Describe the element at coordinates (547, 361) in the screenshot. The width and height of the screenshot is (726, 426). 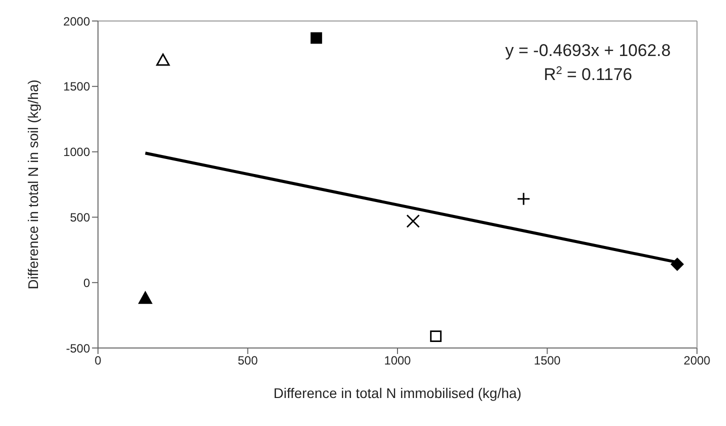
I see `x-tick-label: 1500` at that location.